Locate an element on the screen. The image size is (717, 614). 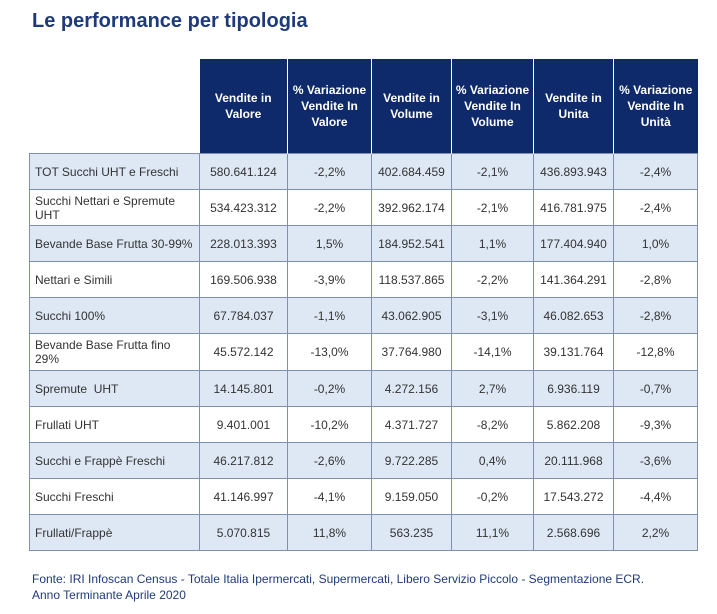
cell-var-valore: -2,6% is located at coordinates (329, 460).